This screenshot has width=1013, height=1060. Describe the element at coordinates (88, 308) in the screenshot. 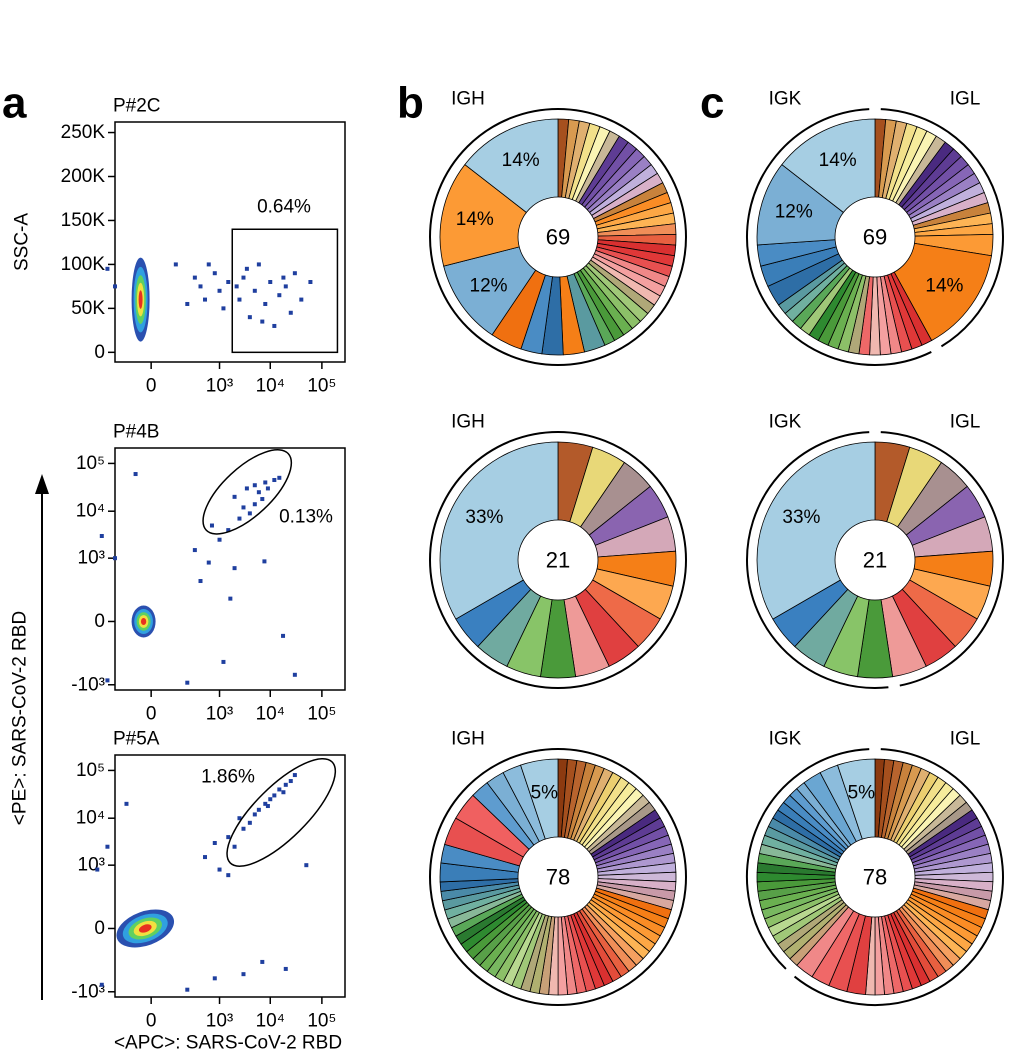

I see `y-tick-label: 50K` at that location.